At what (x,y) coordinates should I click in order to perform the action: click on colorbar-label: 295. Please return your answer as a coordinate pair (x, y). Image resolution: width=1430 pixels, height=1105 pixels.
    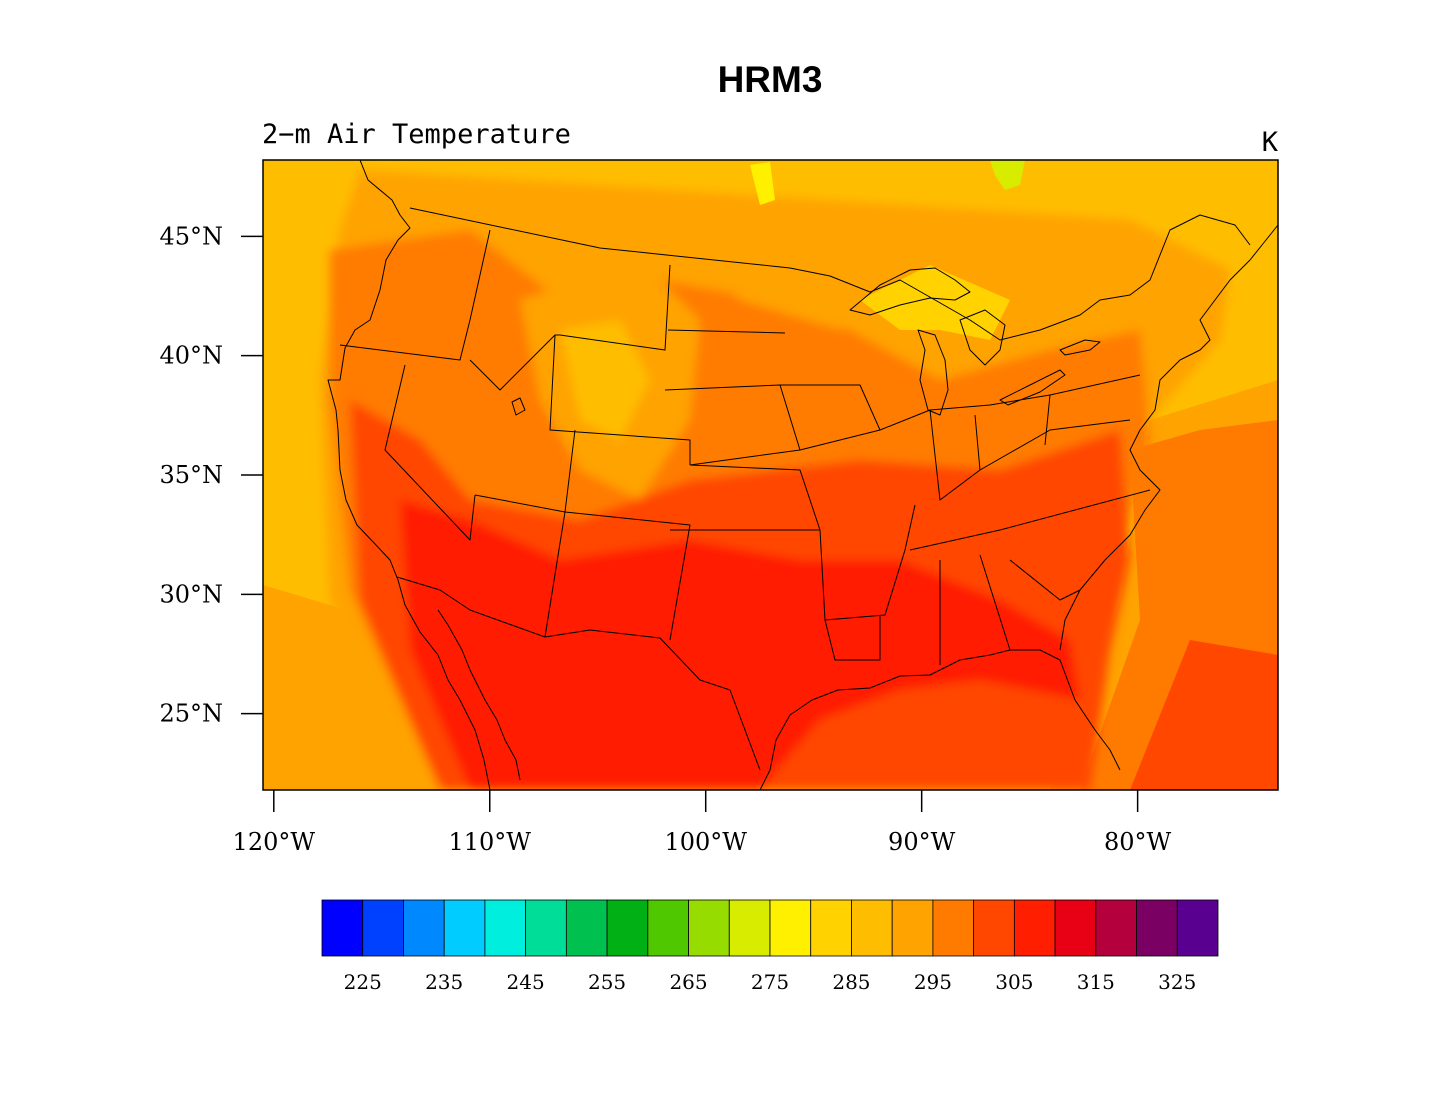
    Looking at the image, I should click on (933, 982).